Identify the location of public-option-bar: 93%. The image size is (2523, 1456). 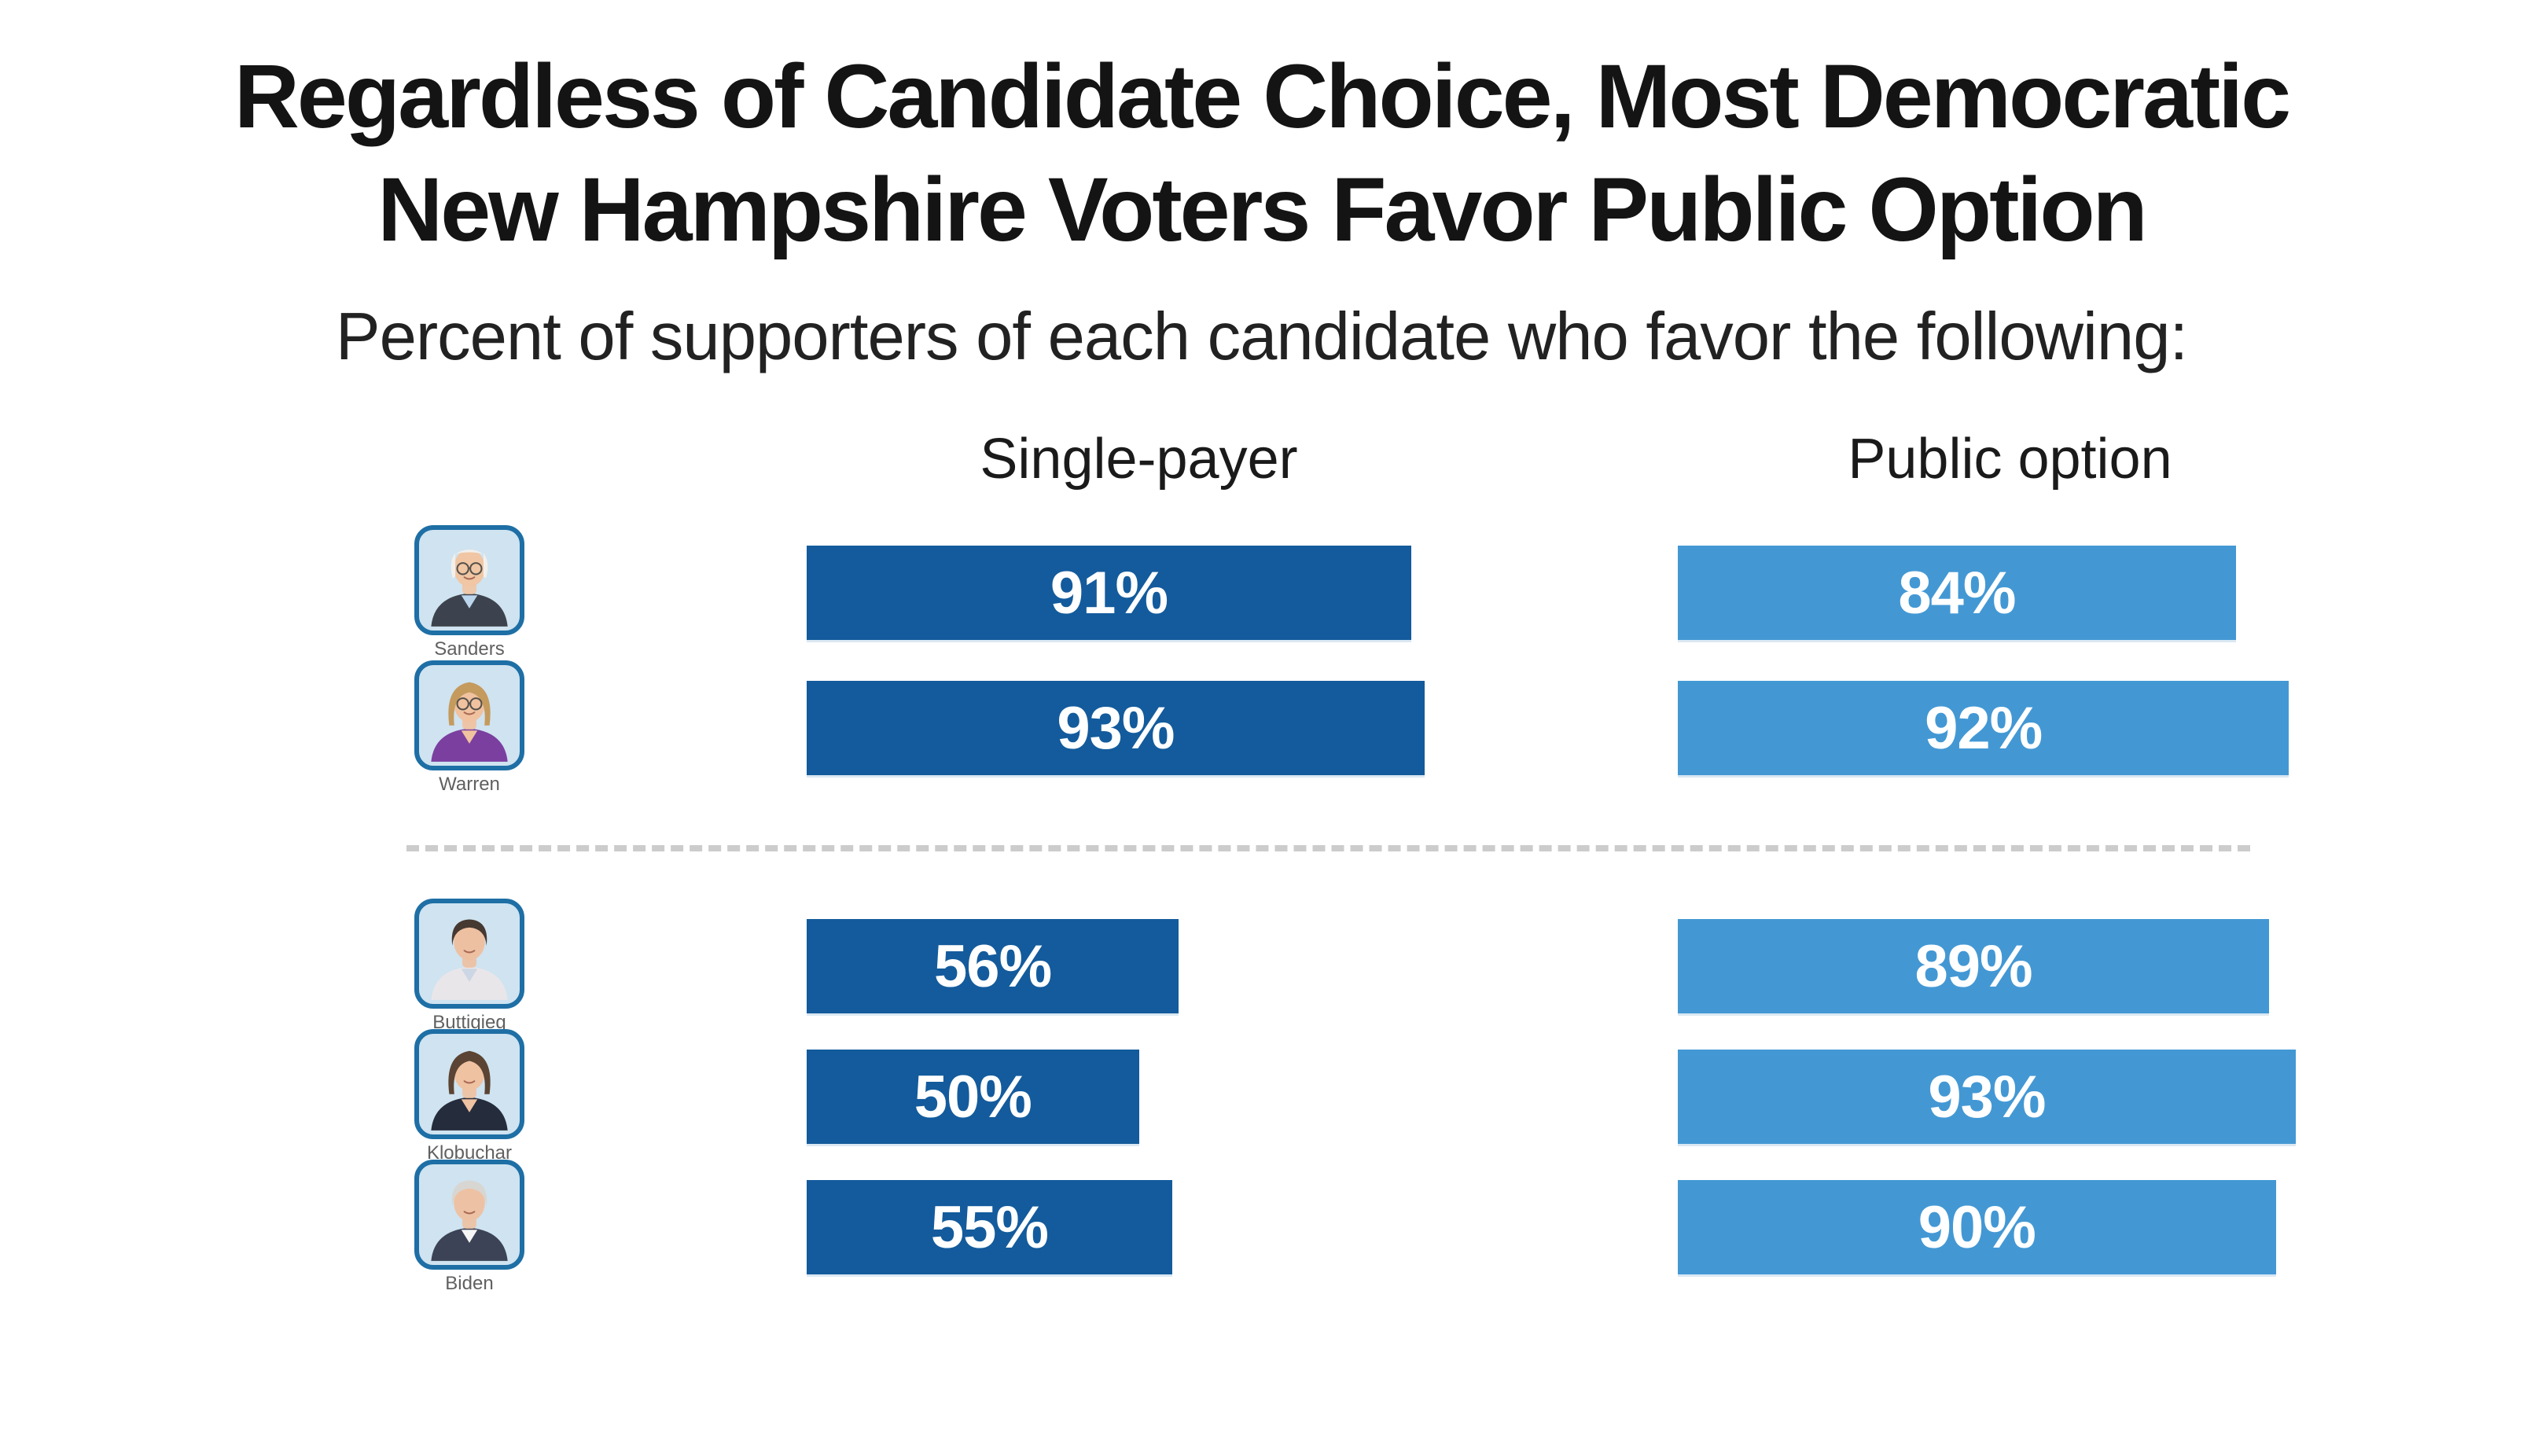
(1987, 1097).